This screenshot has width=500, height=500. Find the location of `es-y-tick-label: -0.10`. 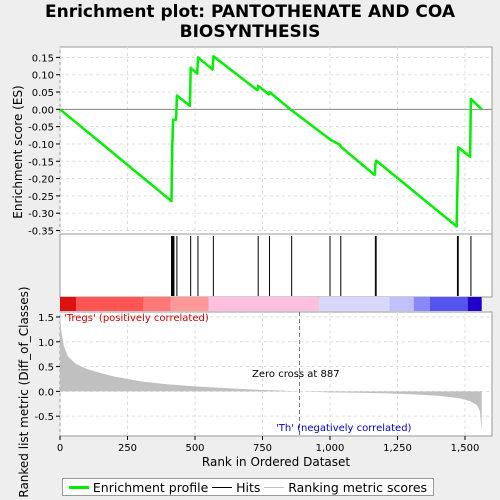

es-y-tick-label: -0.10 is located at coordinates (41, 145).